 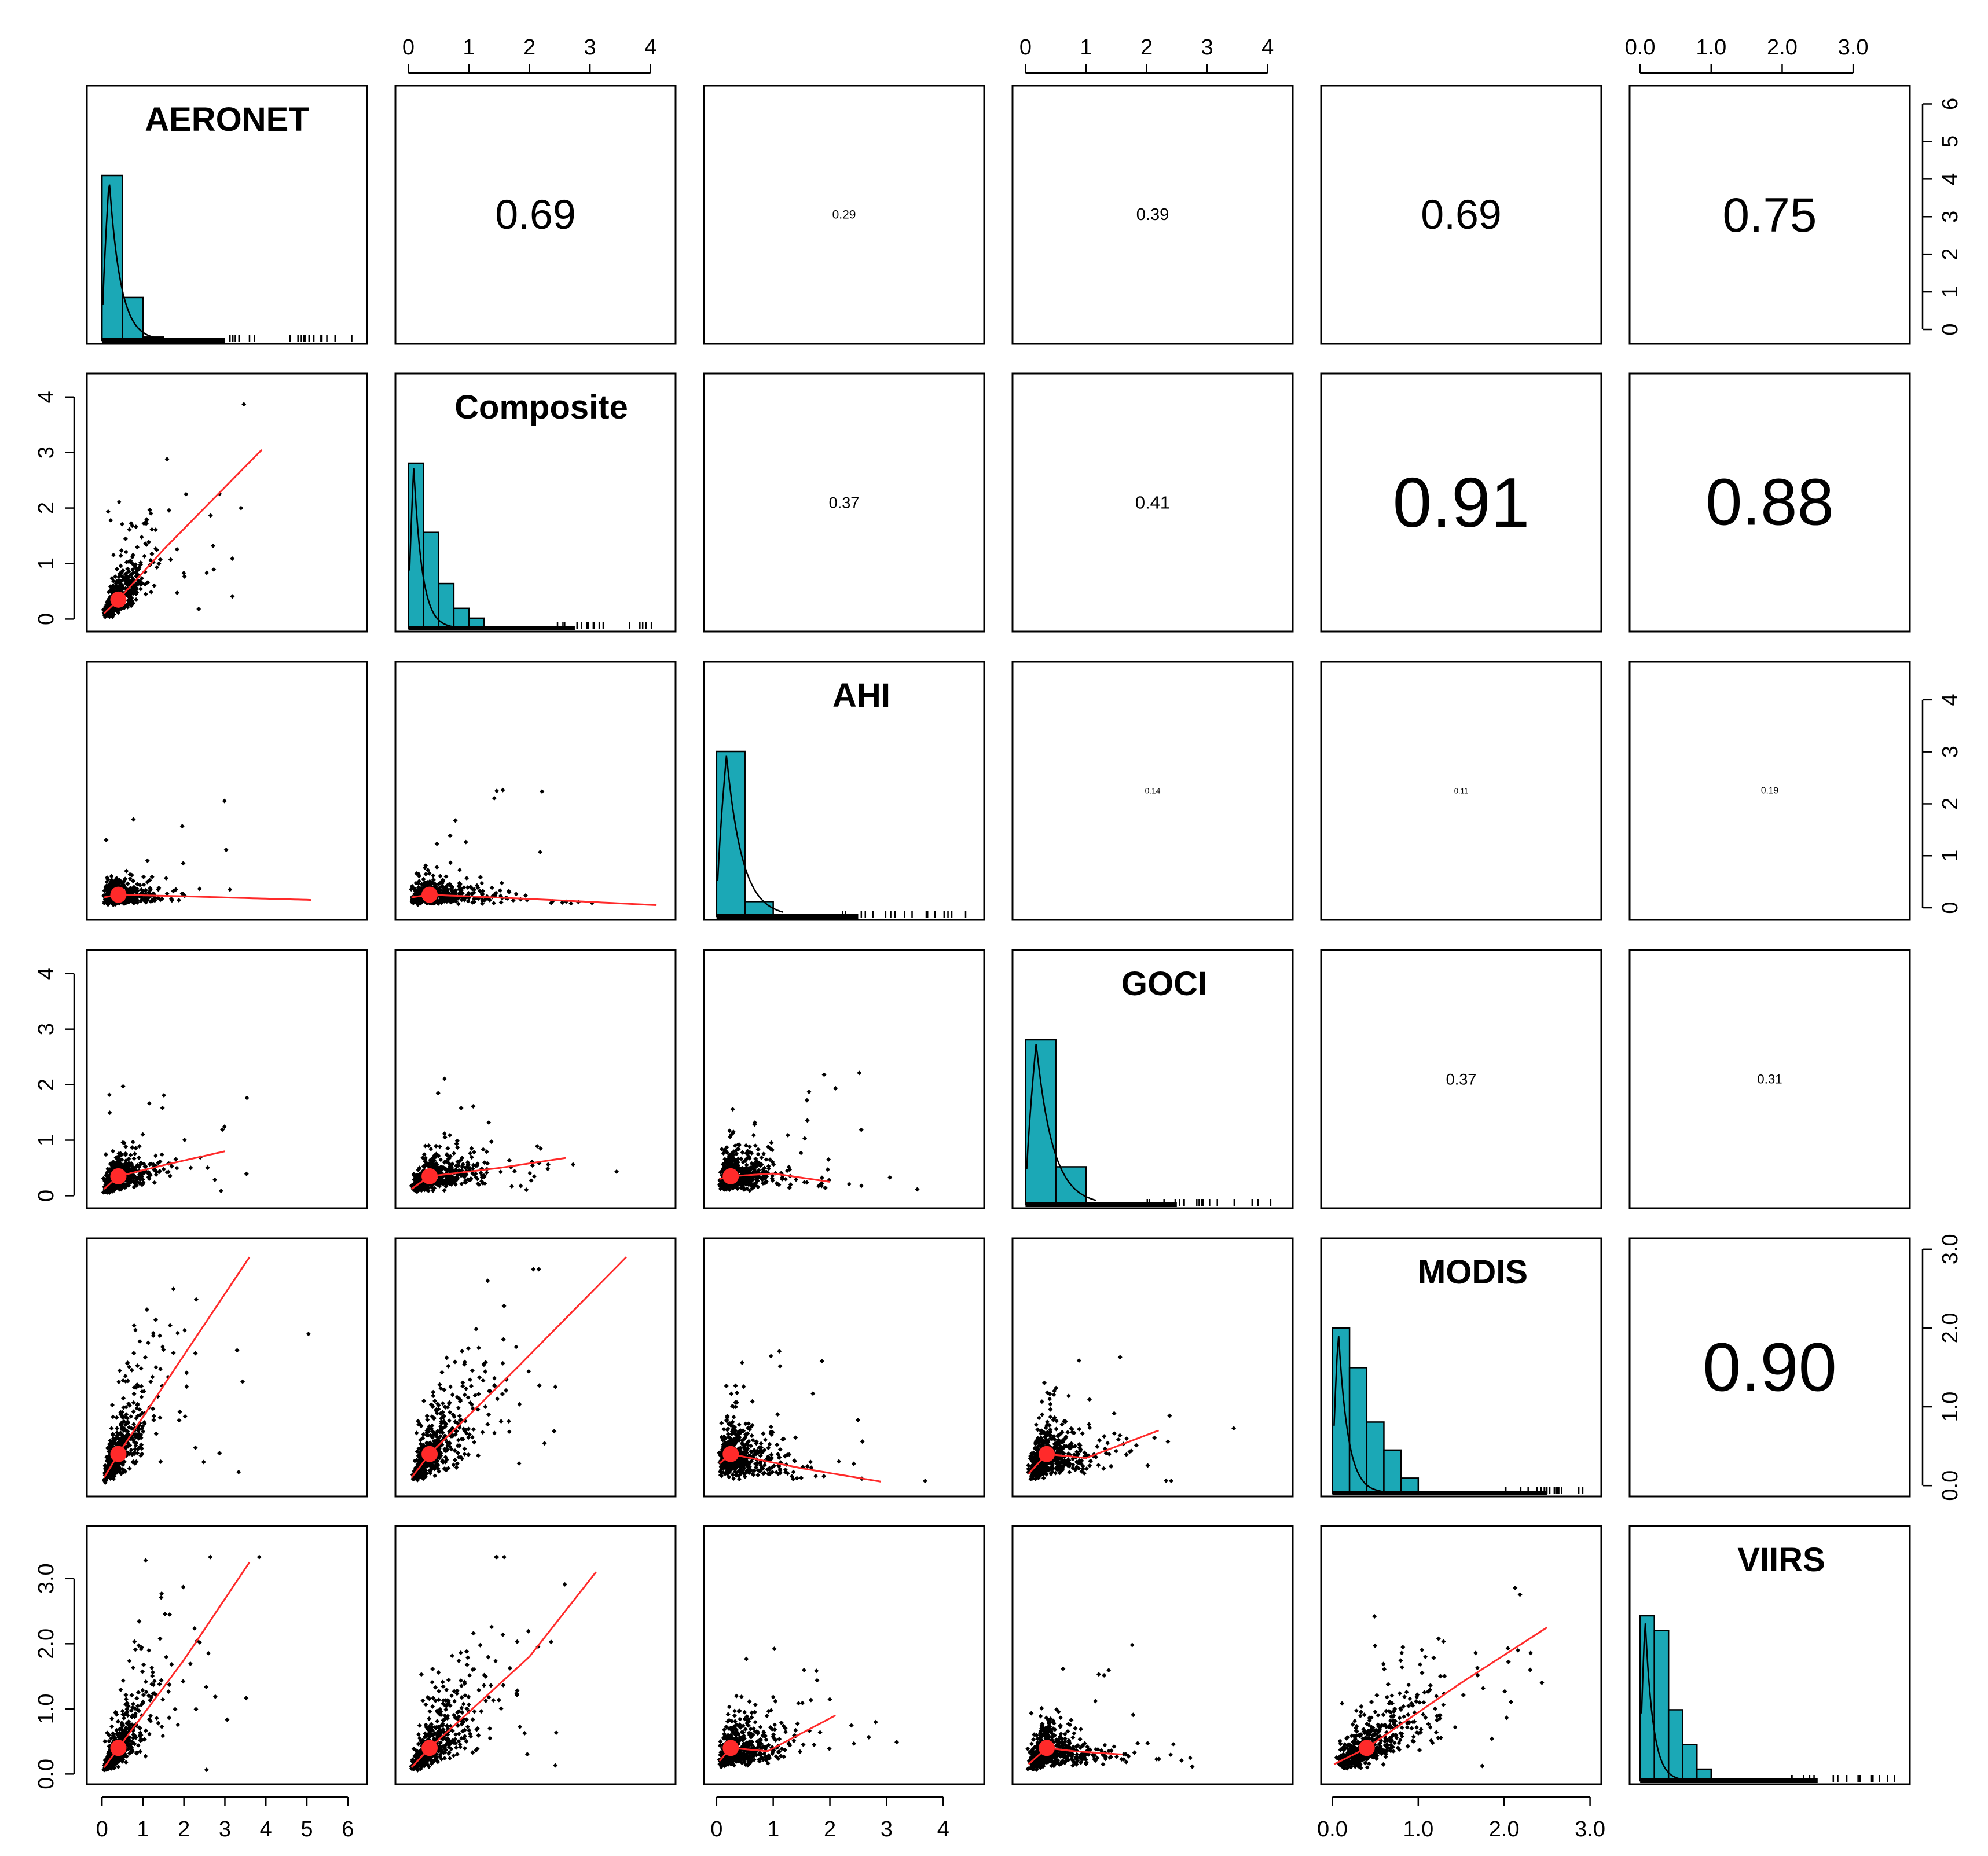 I want to click on correlation-value-1-5: 0.88, so click(x=1770, y=503).